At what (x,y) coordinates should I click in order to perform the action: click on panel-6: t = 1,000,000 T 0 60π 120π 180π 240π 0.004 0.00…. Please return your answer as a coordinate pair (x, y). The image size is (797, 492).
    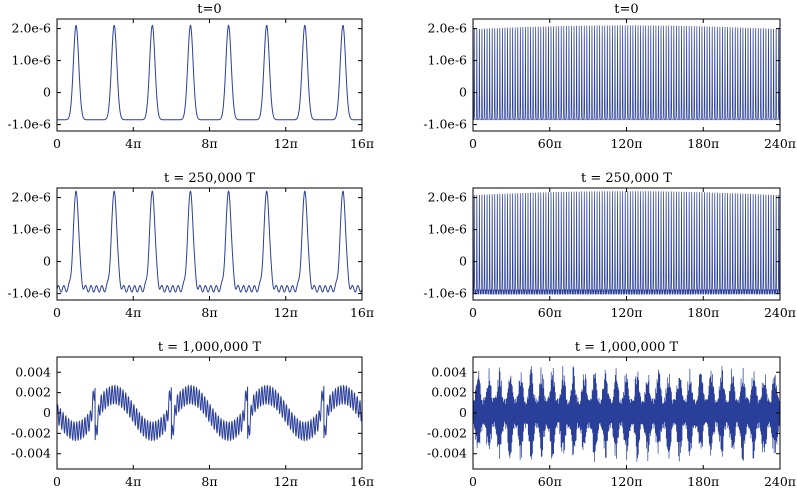
    Looking at the image, I should click on (611, 414).